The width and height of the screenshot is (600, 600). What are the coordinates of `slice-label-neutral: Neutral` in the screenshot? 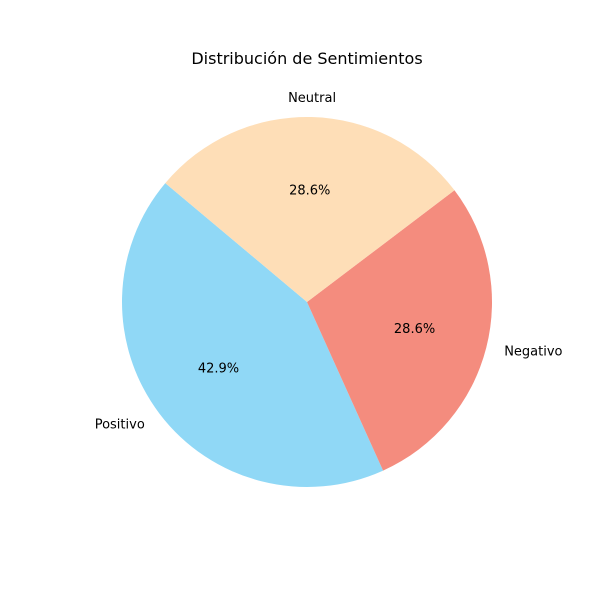 It's located at (312, 98).